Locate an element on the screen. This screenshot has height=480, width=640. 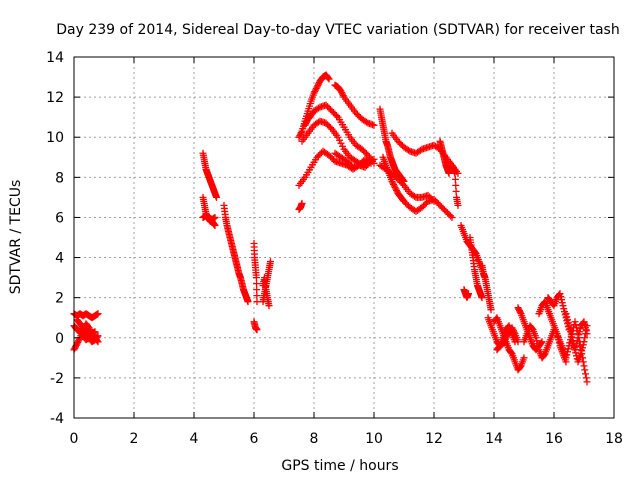
y-axis-tick-labels: -4 -2 0 2 4 6 8 10 12 14 is located at coordinates (55, 238).